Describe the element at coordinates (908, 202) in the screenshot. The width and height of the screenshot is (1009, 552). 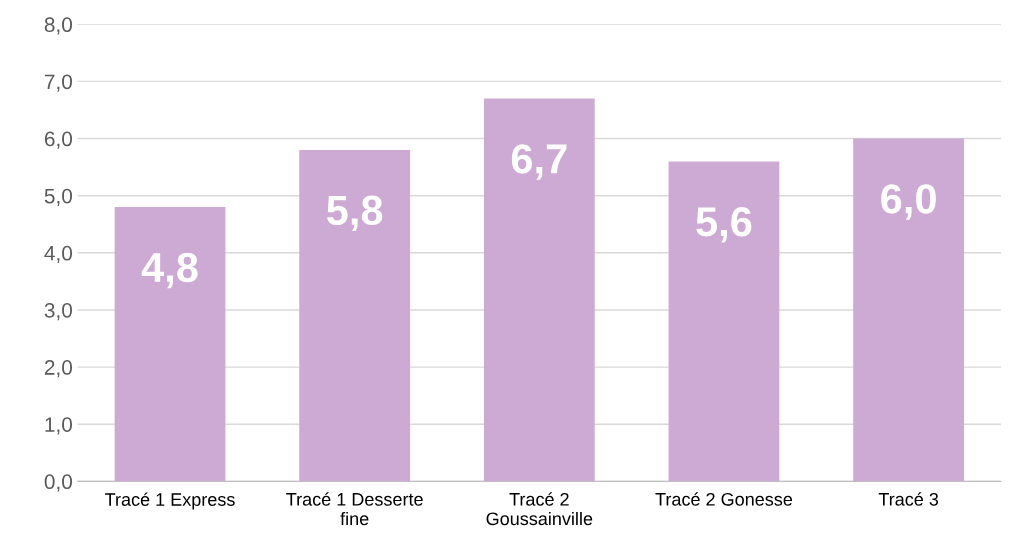
I see `data-label: 6,0` at that location.